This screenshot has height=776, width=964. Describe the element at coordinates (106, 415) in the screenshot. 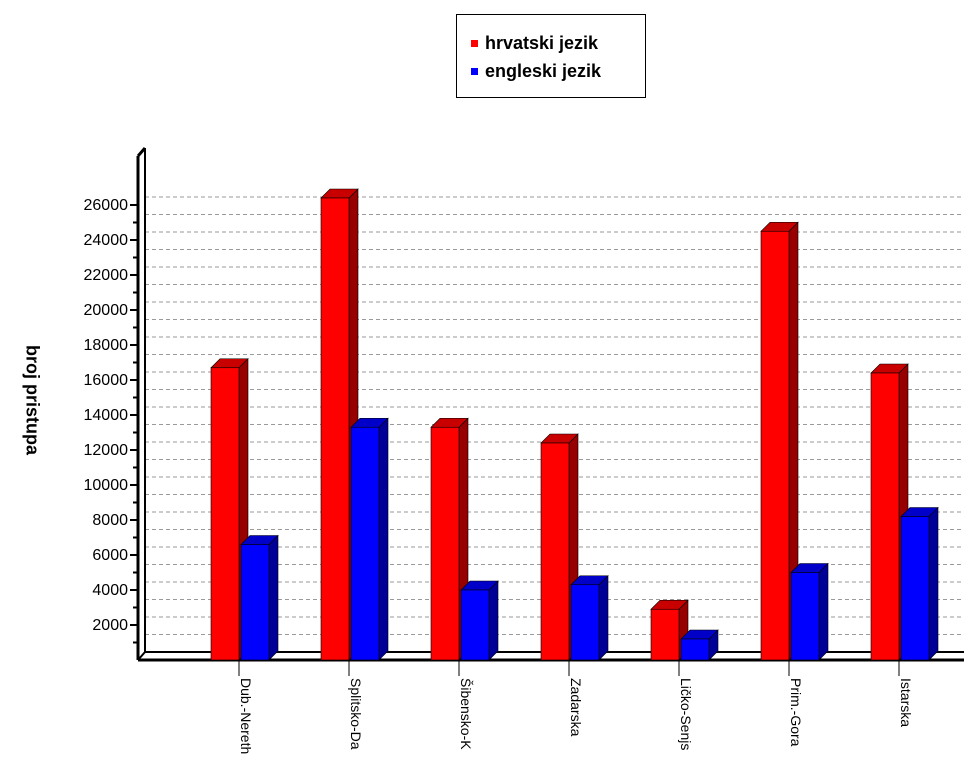

I see `y-tick-label: 14000` at that location.